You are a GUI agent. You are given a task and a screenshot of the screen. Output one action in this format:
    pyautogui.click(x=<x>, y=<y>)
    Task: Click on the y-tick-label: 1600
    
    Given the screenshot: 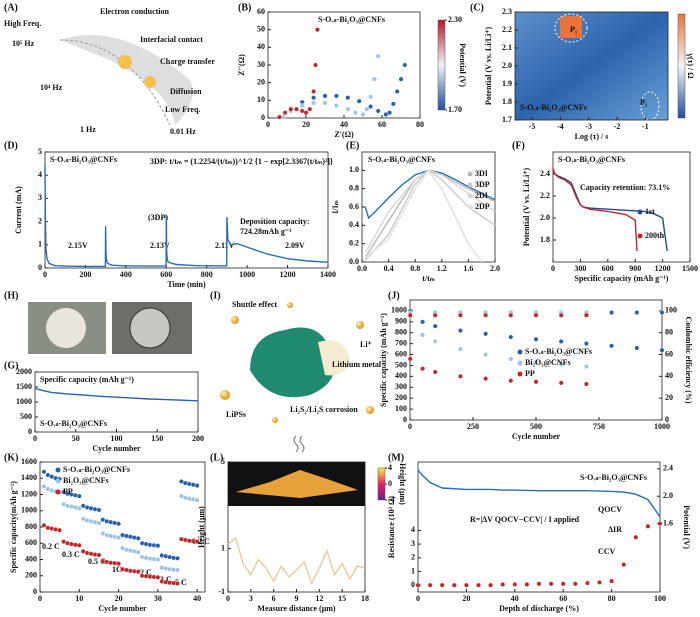 What is the action you would take?
    pyautogui.click(x=29, y=461)
    